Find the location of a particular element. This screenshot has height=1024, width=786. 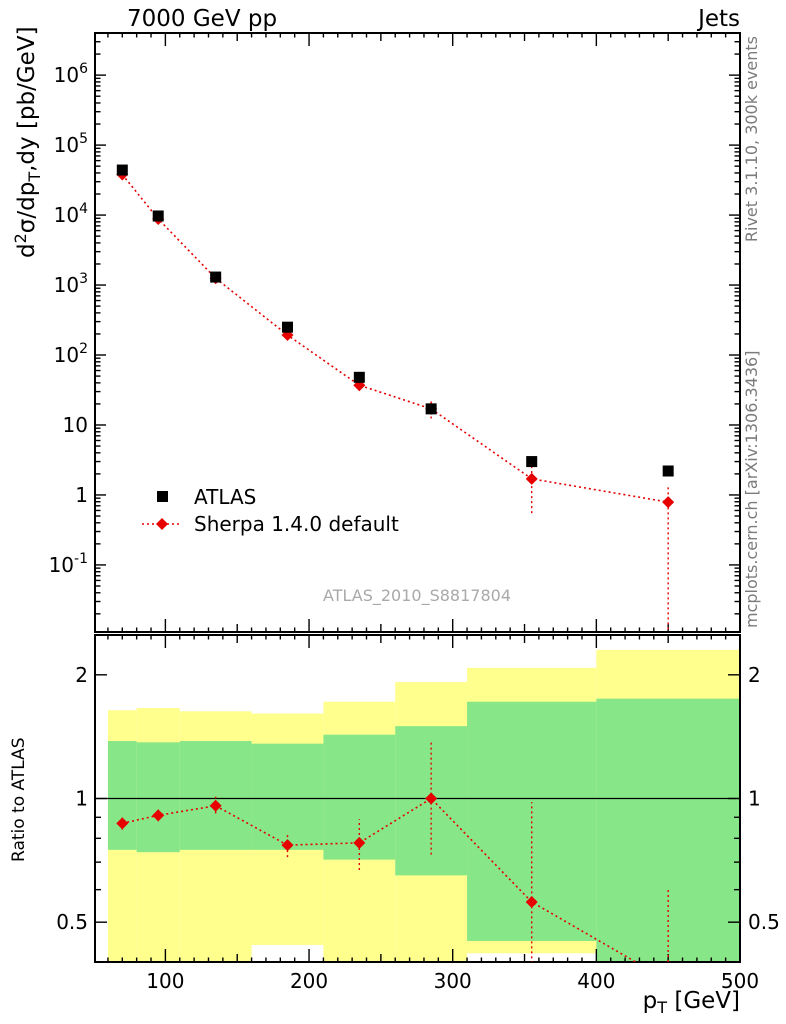

black-square-icon is located at coordinates (162, 496).